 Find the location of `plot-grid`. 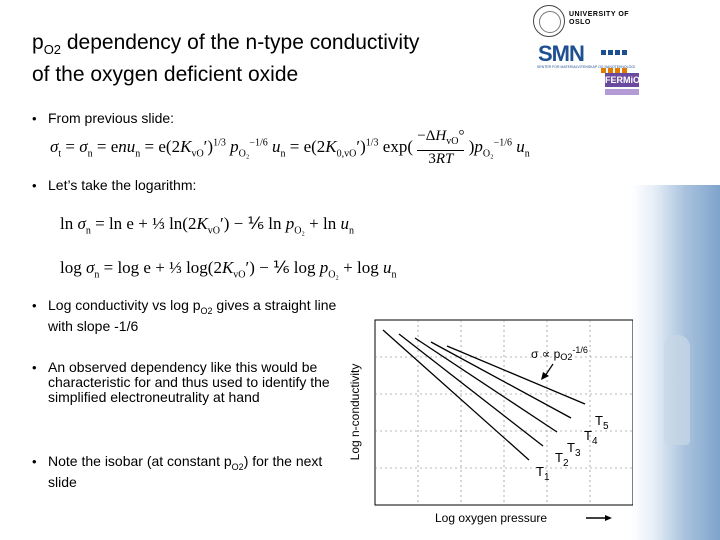

plot-grid is located at coordinates (504, 412).